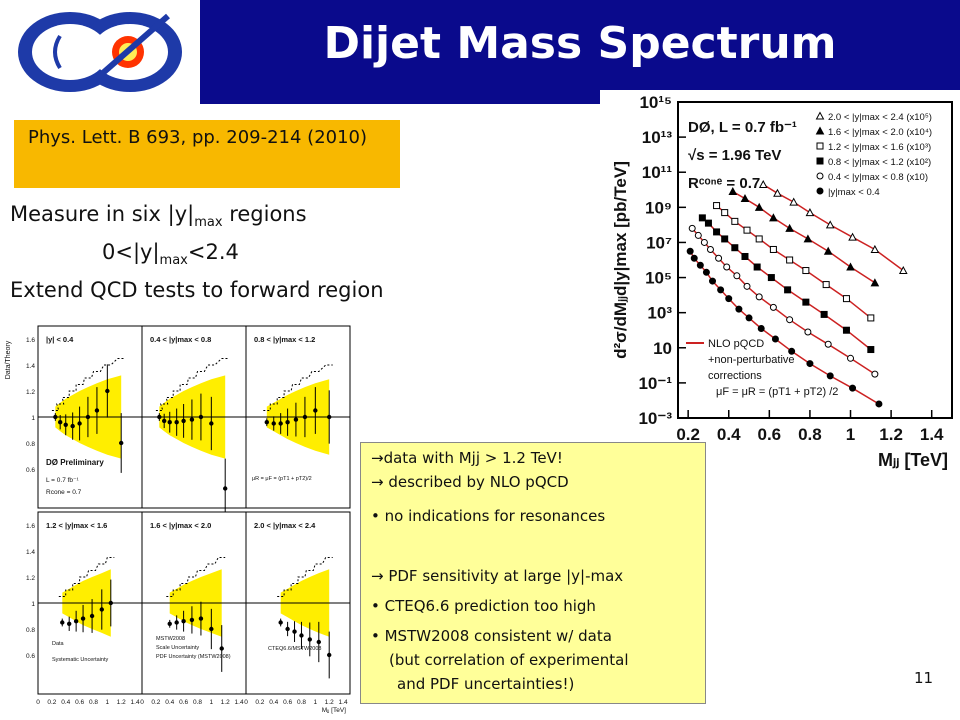  Describe the element at coordinates (879, 162) in the screenshot. I see `legend-entry: 0.8 < |y|max < 1.2 (x10²)` at that location.